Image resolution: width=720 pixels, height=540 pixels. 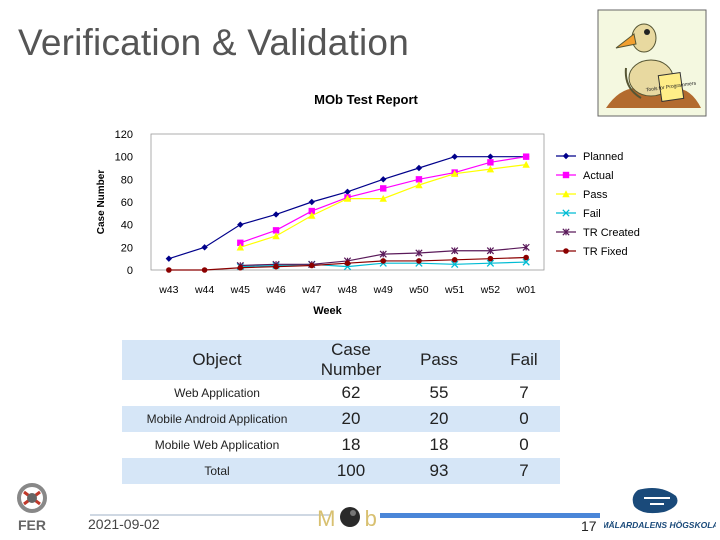 I want to click on x-tick-label: w45, so click(x=240, y=290).